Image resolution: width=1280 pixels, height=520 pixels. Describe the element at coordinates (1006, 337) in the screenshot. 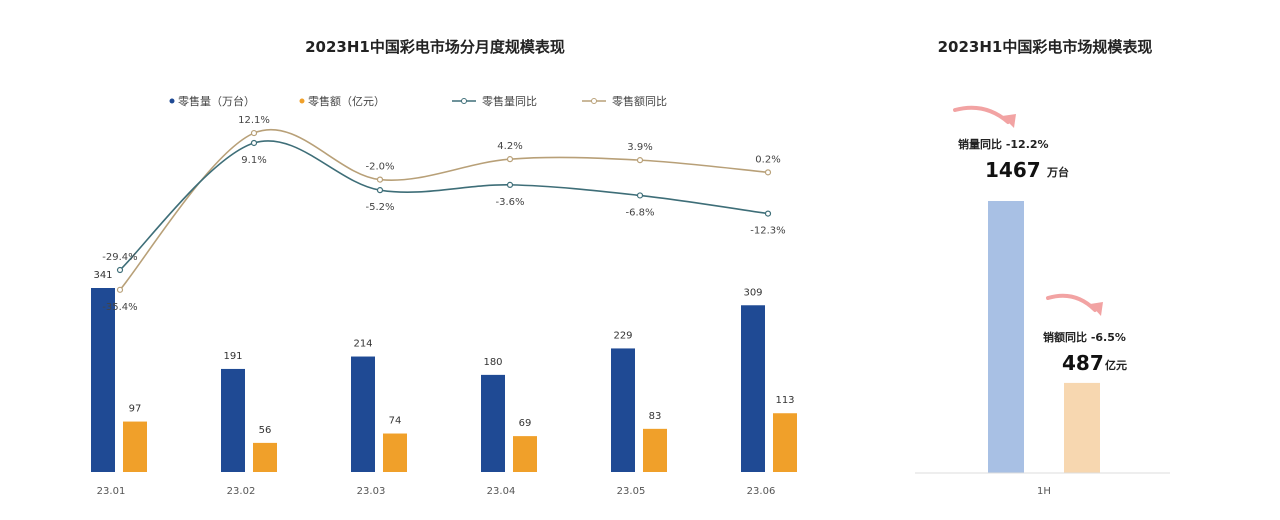

I see `half-year-sales-bar` at that location.